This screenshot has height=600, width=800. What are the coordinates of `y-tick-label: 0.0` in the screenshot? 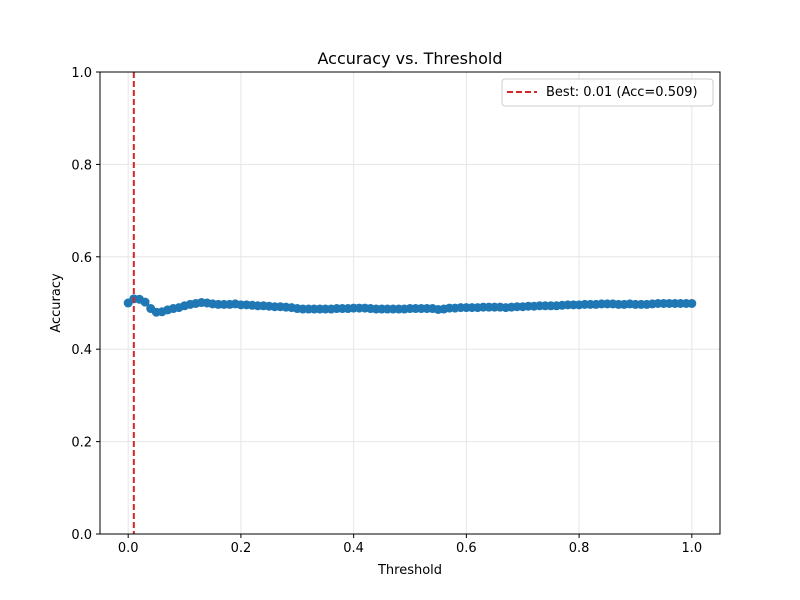 It's located at (81, 535).